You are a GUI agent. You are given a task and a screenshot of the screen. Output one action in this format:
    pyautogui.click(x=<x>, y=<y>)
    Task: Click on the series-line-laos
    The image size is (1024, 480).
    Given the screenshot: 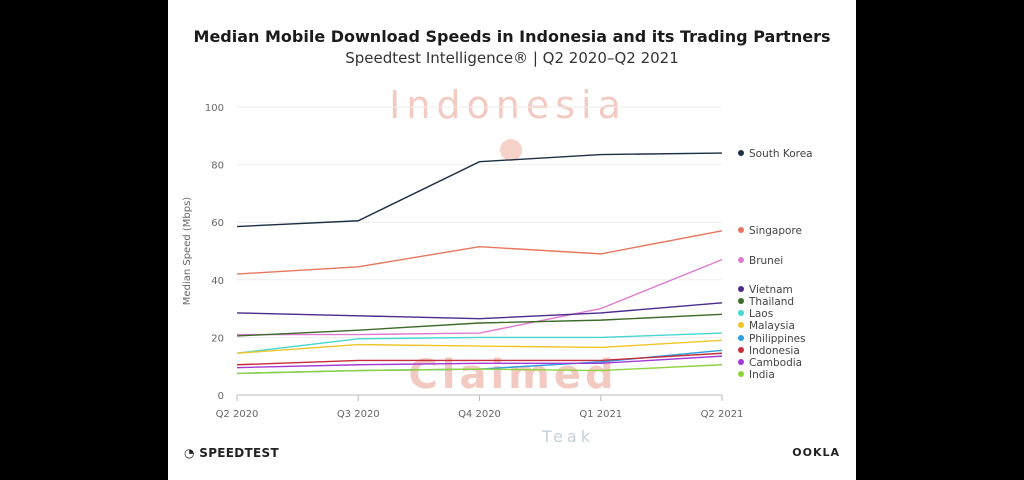 What is the action you would take?
    pyautogui.click(x=479, y=343)
    